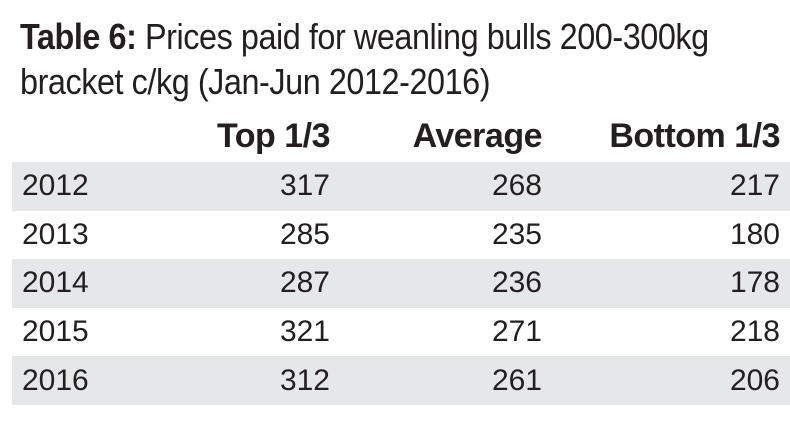  What do you see at coordinates (55, 283) in the screenshot?
I see `year-cell: 2014` at bounding box center [55, 283].